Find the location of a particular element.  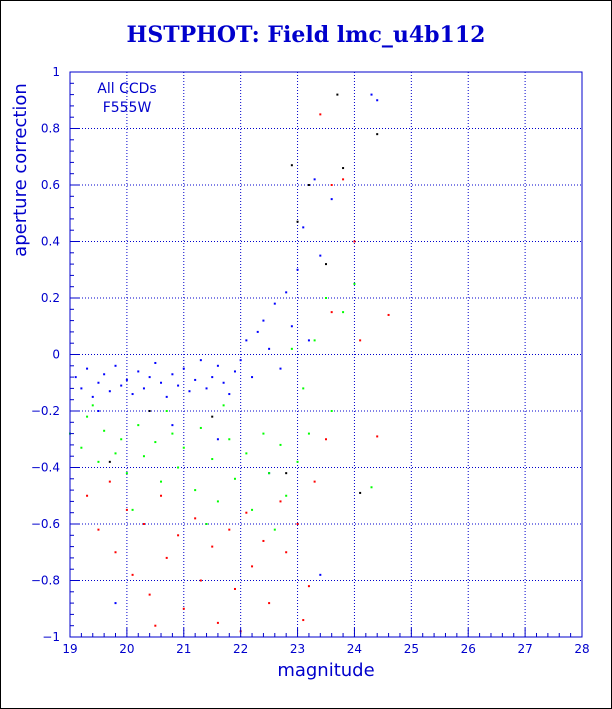

y-tick-label: −1 is located at coordinates (51, 637).